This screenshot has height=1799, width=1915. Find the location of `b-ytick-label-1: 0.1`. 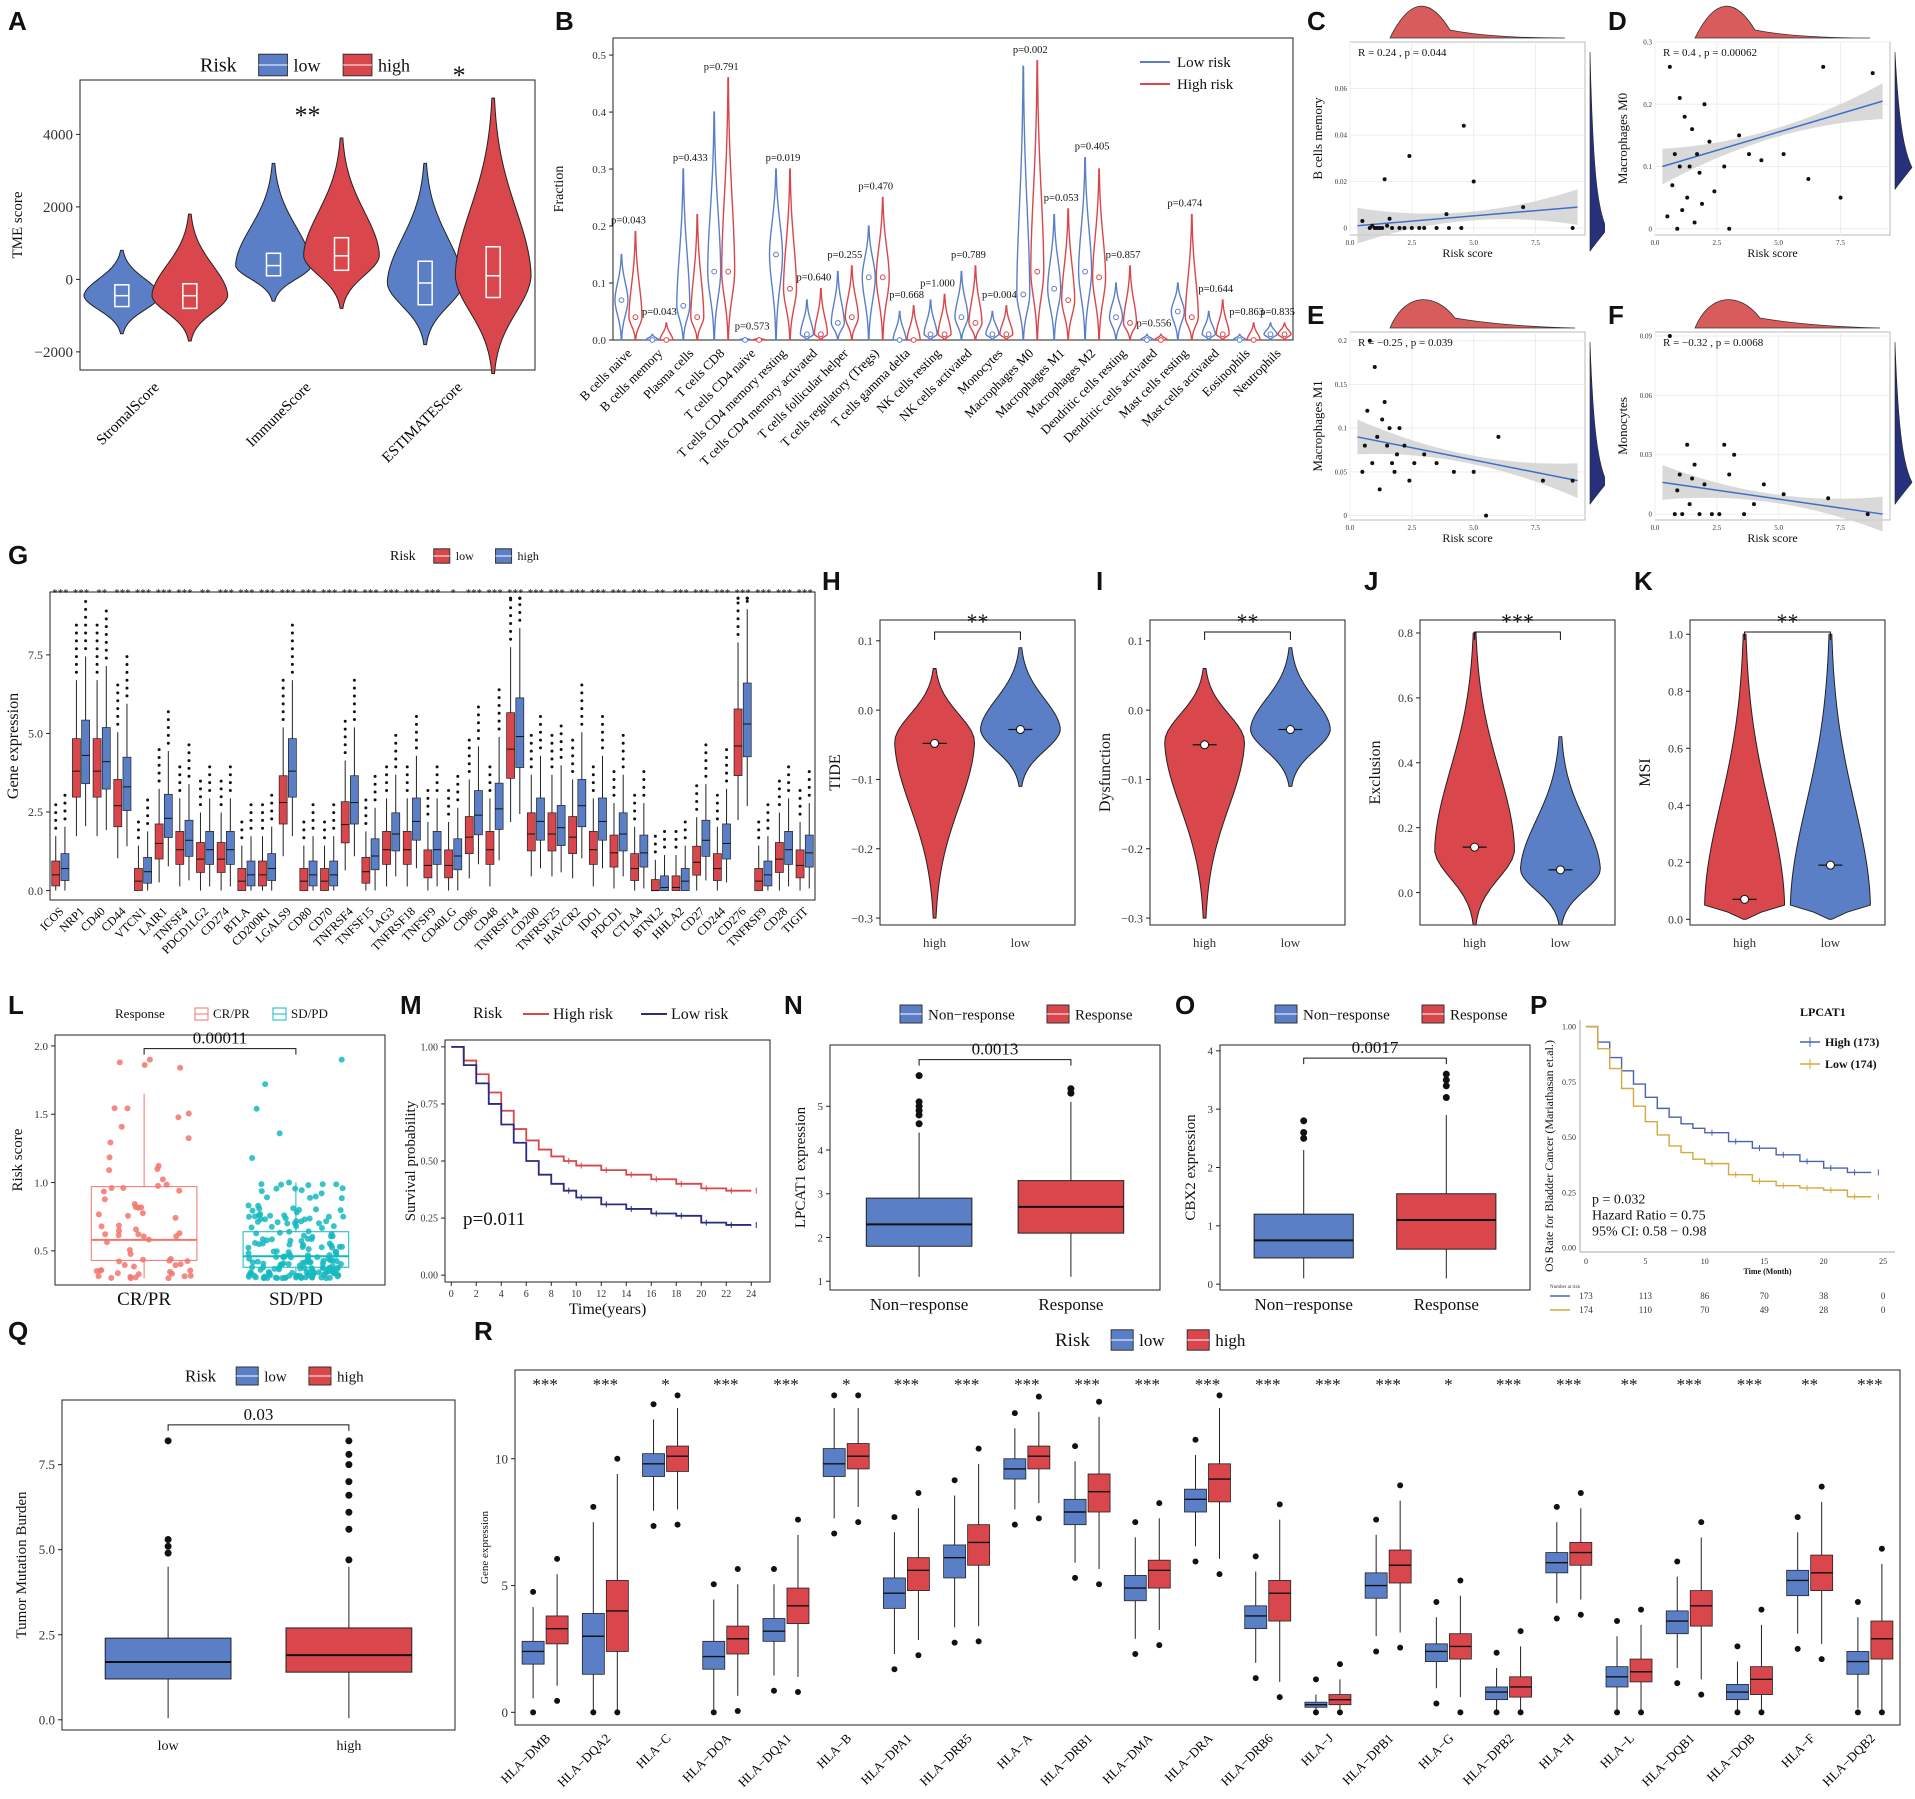

b-ytick-label-1: 0.1 is located at coordinates (599, 284).